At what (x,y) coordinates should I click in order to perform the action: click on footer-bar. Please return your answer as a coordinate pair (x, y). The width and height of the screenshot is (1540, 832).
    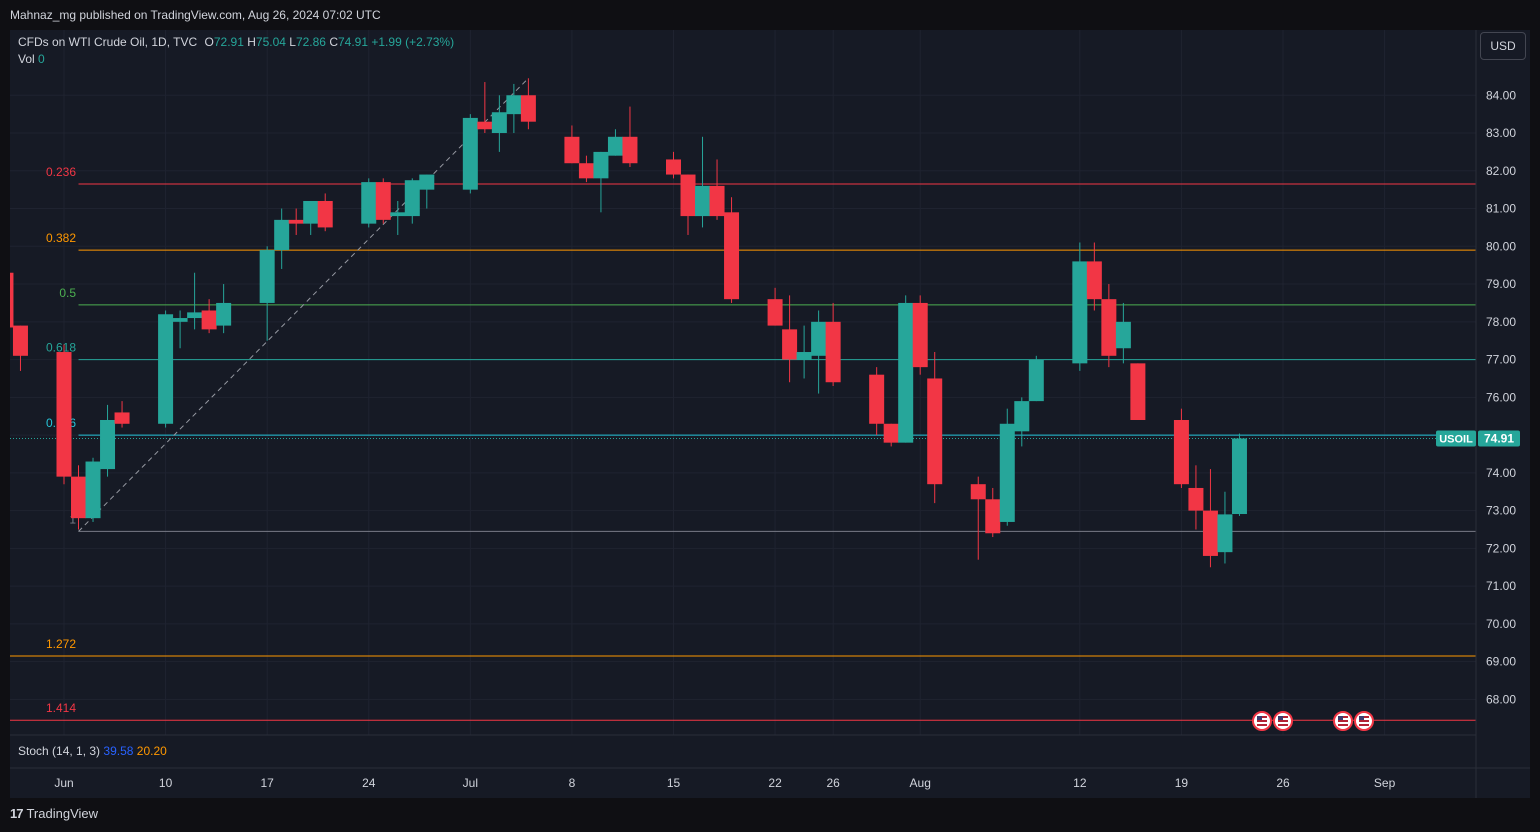
    Looking at the image, I should click on (770, 815).